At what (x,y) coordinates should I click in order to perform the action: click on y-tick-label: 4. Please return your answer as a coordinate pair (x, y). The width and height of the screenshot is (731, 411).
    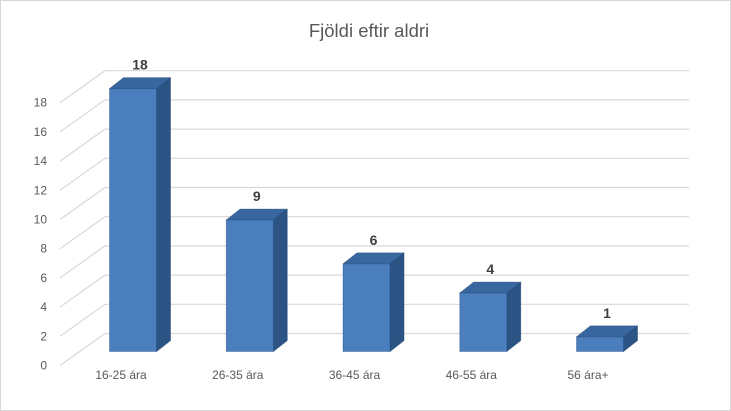
    Looking at the image, I should click on (43, 307).